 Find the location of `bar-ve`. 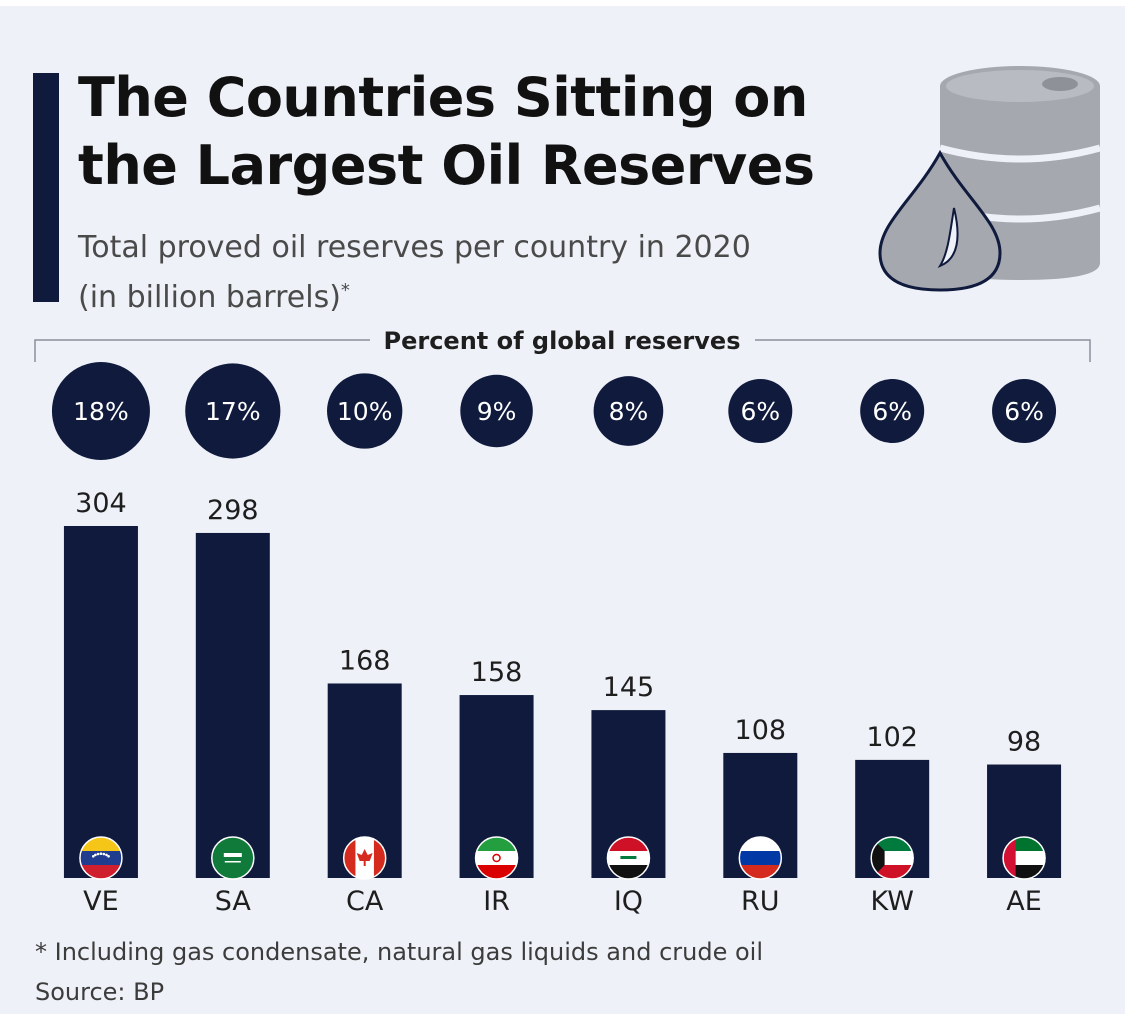

bar-ve is located at coordinates (100, 702).